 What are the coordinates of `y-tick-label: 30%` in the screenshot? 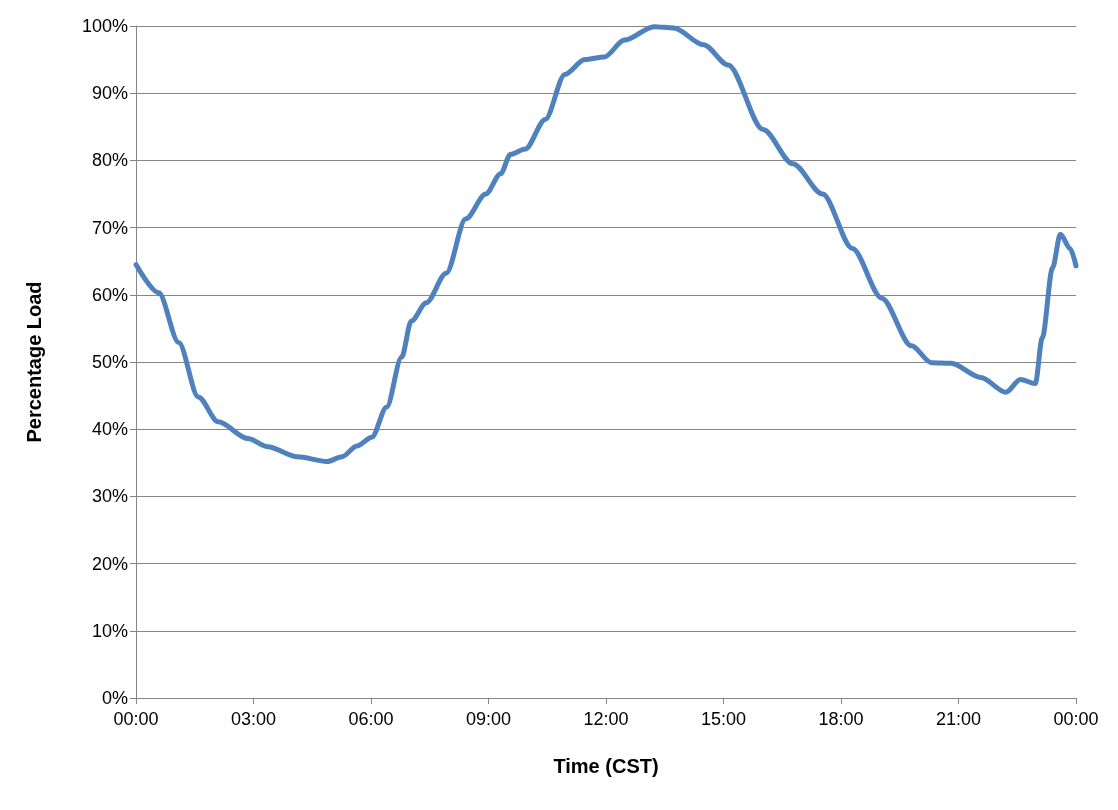 It's located at (109, 496).